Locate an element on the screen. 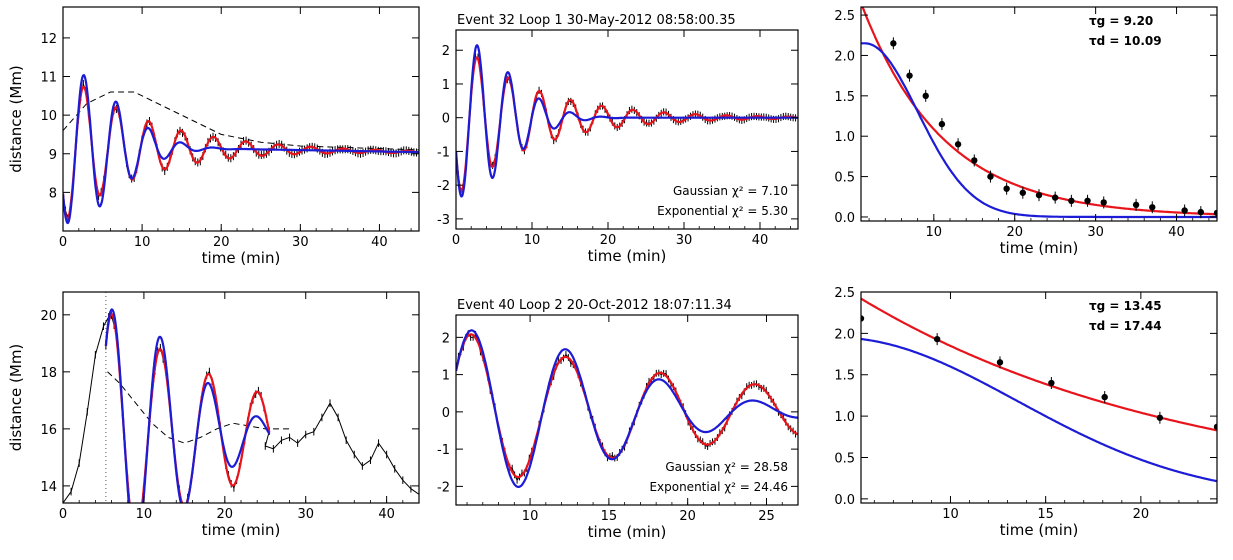 This screenshot has width=1233, height=560. tau-annotation: τd = 10.09 is located at coordinates (1125, 41).